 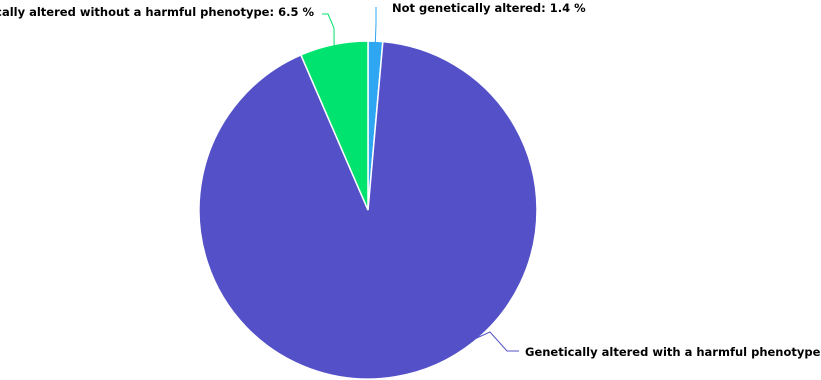 I want to click on leader-line-altered-harmful, so click(x=456, y=353).